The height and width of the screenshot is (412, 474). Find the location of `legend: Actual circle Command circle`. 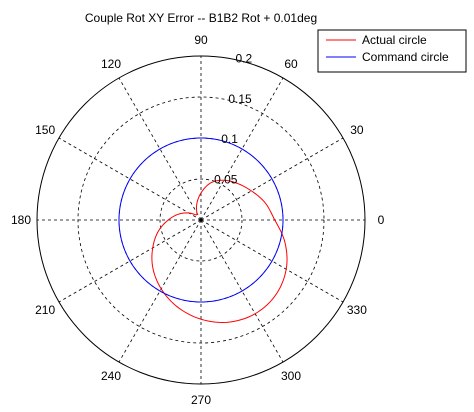

legend: Actual circle Command circle is located at coordinates (392, 51).